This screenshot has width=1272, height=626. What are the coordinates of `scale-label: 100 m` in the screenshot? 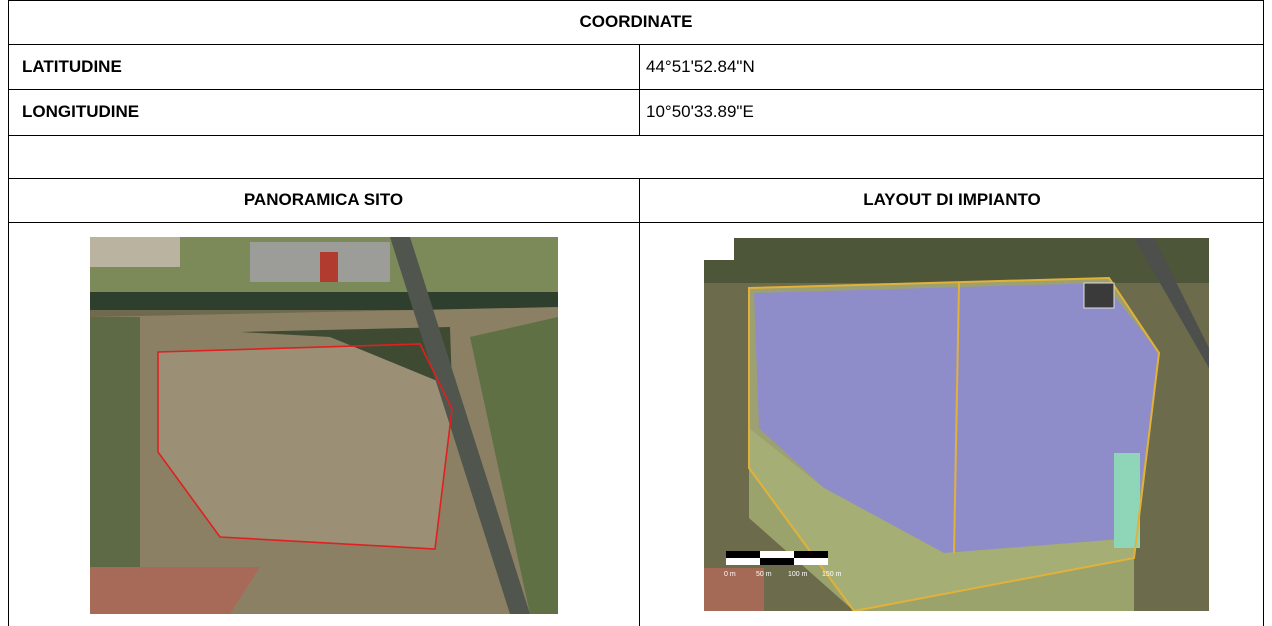 It's located at (798, 574).